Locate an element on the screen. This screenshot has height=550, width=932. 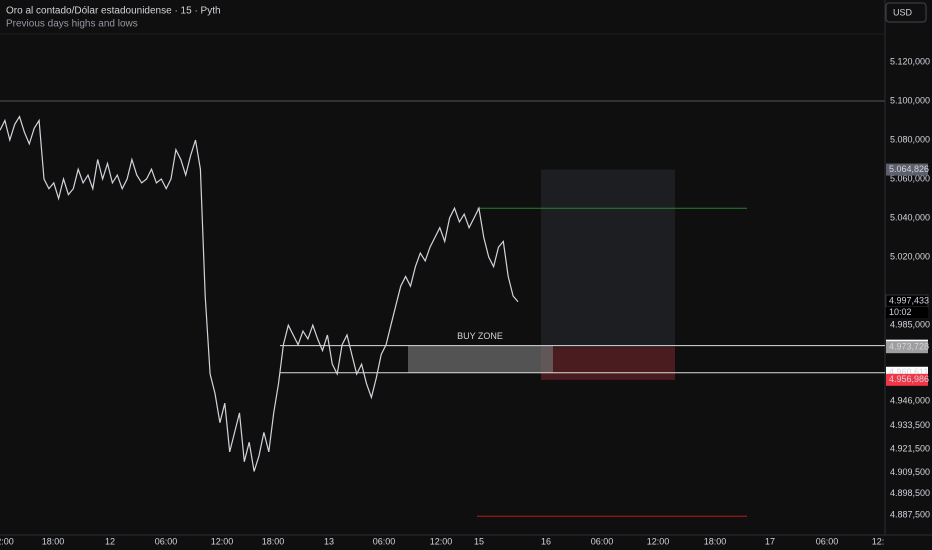
x-tick-label: 16 is located at coordinates (546, 541).